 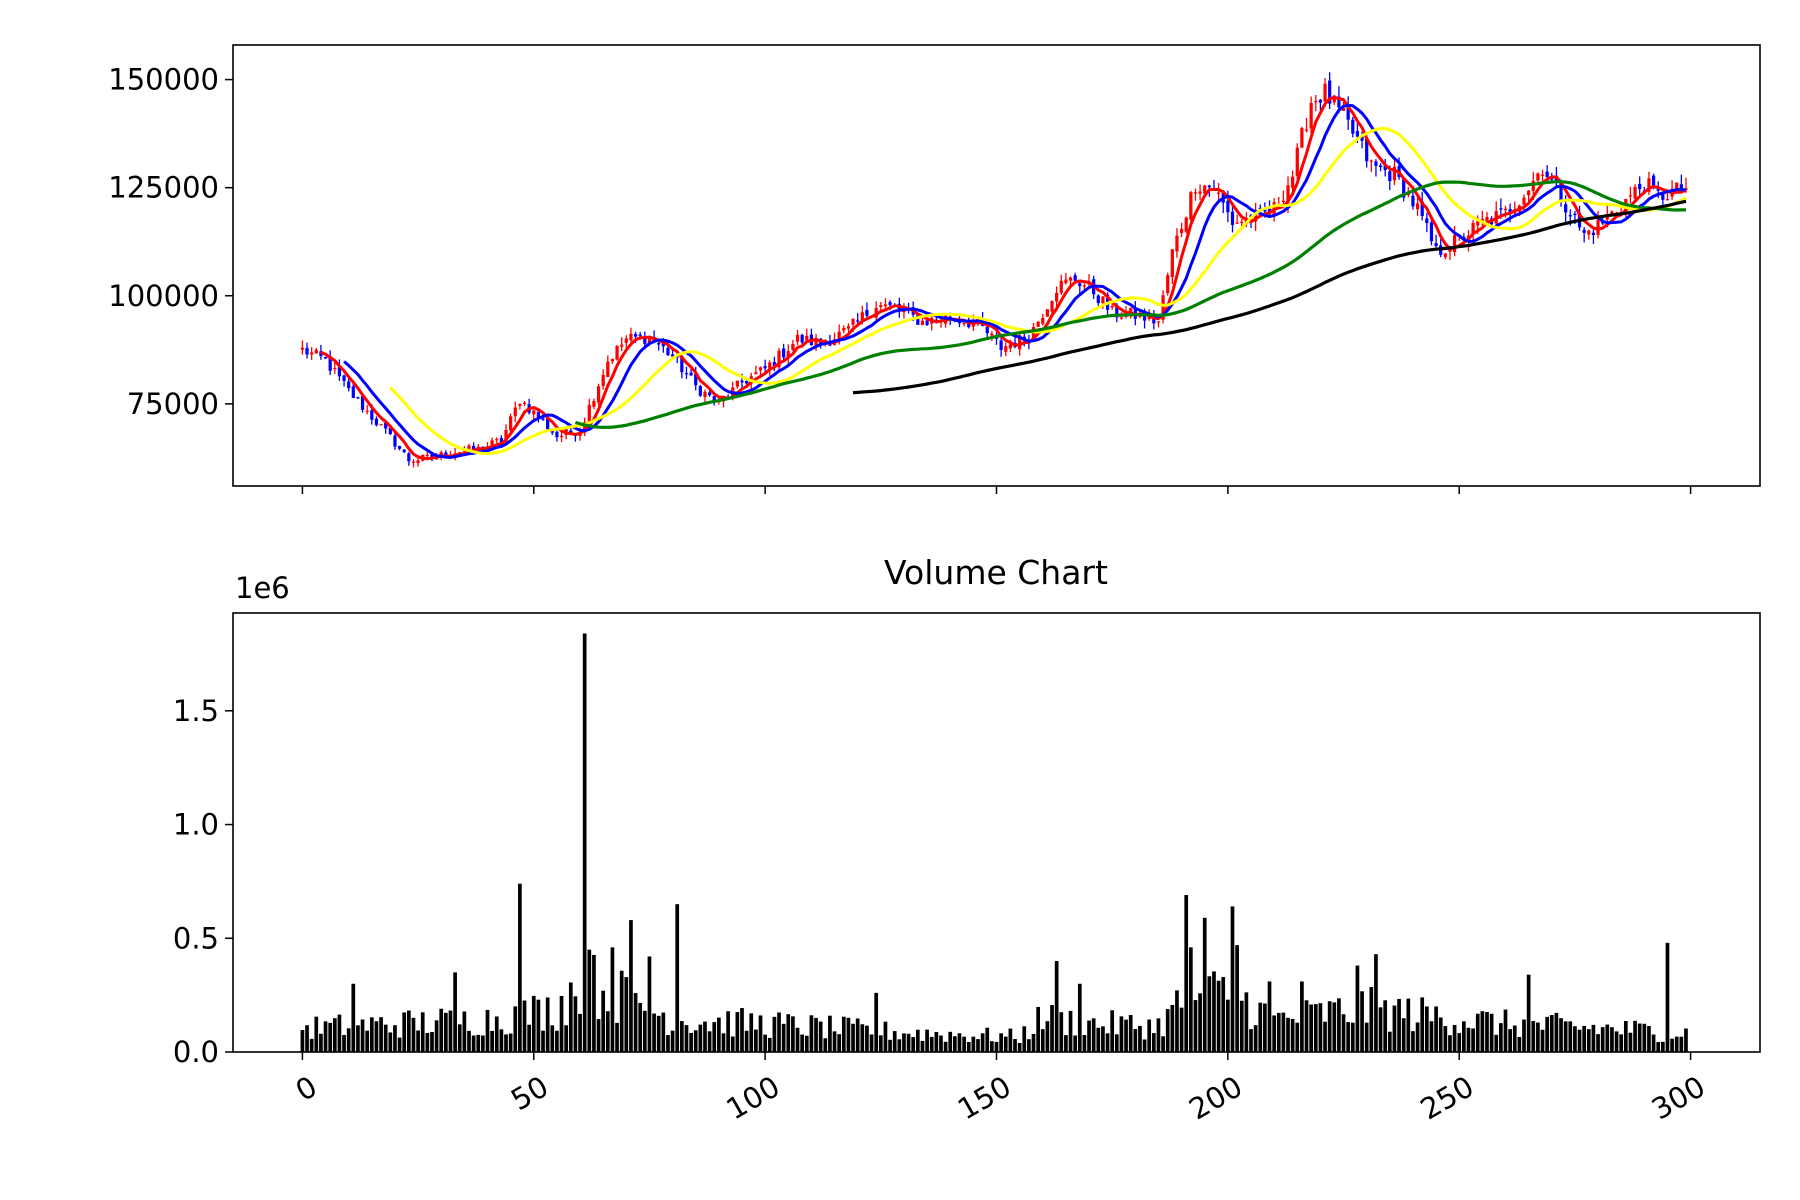 I want to click on volume-y-tick-label: 1.0, so click(x=196, y=825).